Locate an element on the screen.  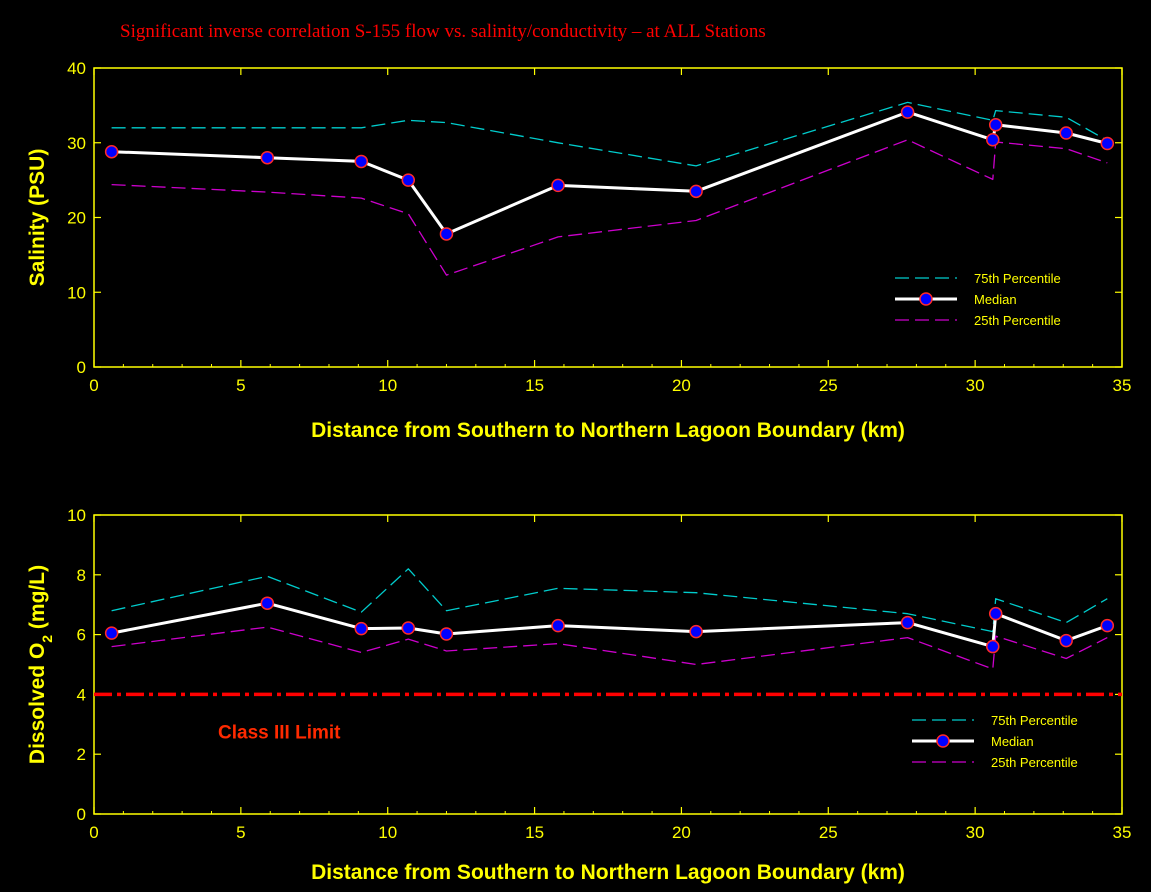
y-tick-label: 8 is located at coordinates (81, 575).